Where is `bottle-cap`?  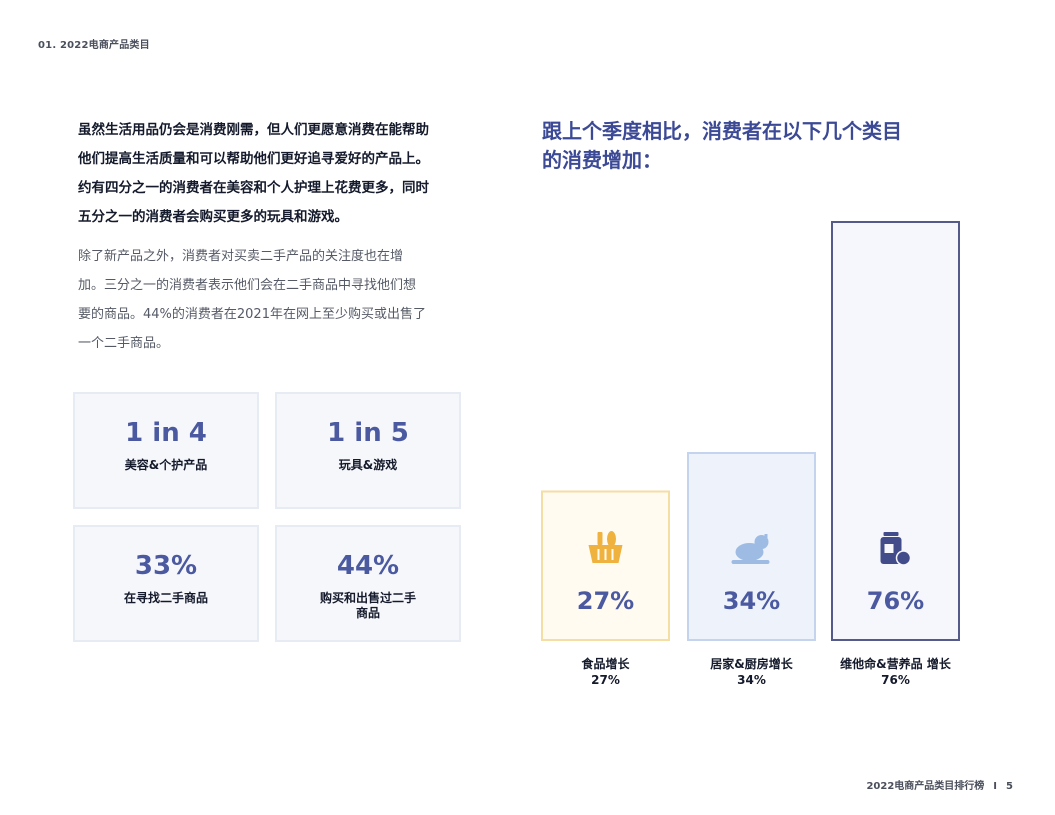 bottle-cap is located at coordinates (891, 534).